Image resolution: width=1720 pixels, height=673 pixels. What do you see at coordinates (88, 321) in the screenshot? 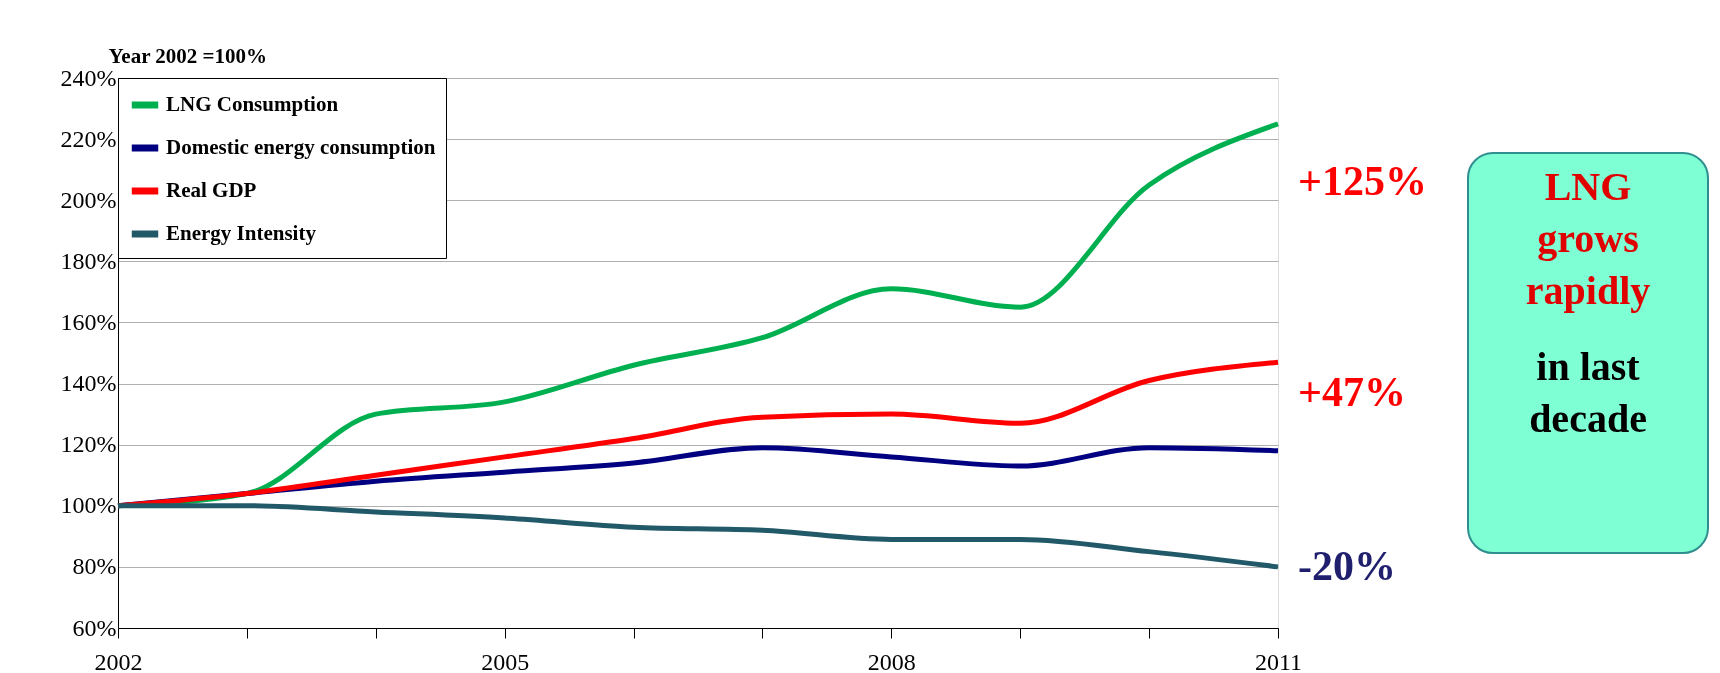
I see `y-tick-label: 160%` at bounding box center [88, 321].